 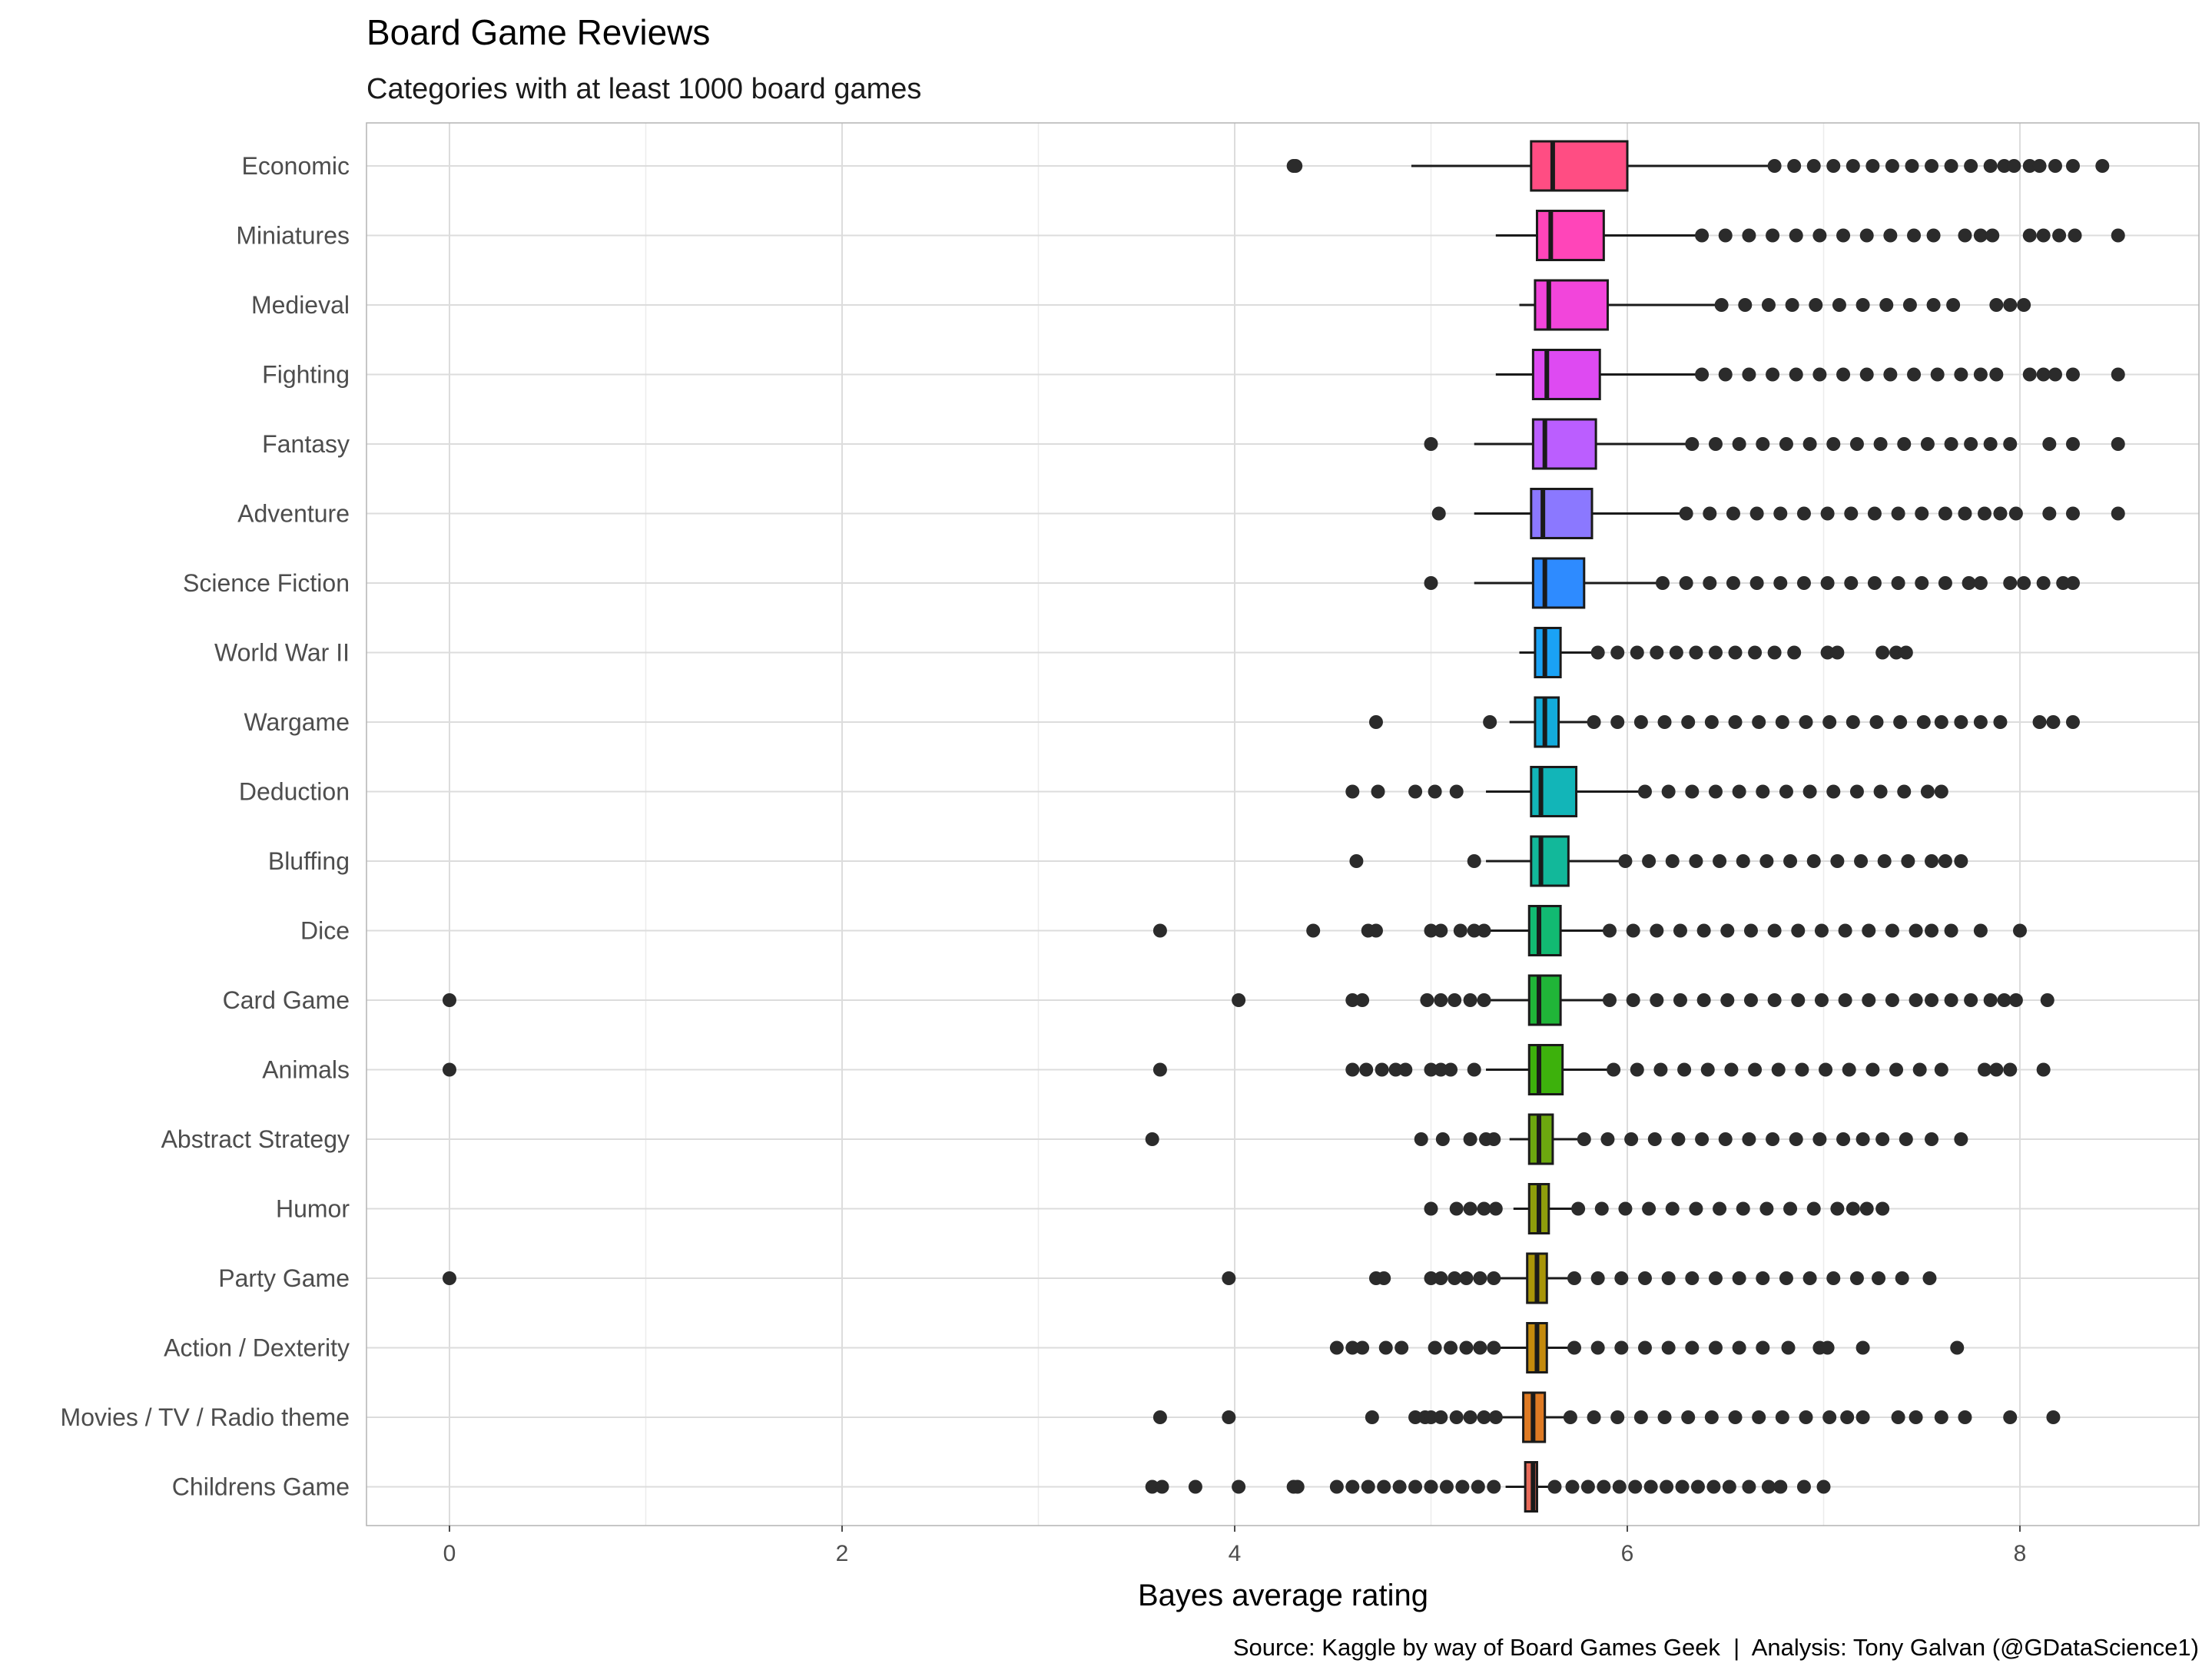 I want to click on category-label: Abstract Strategy, so click(x=255, y=1139).